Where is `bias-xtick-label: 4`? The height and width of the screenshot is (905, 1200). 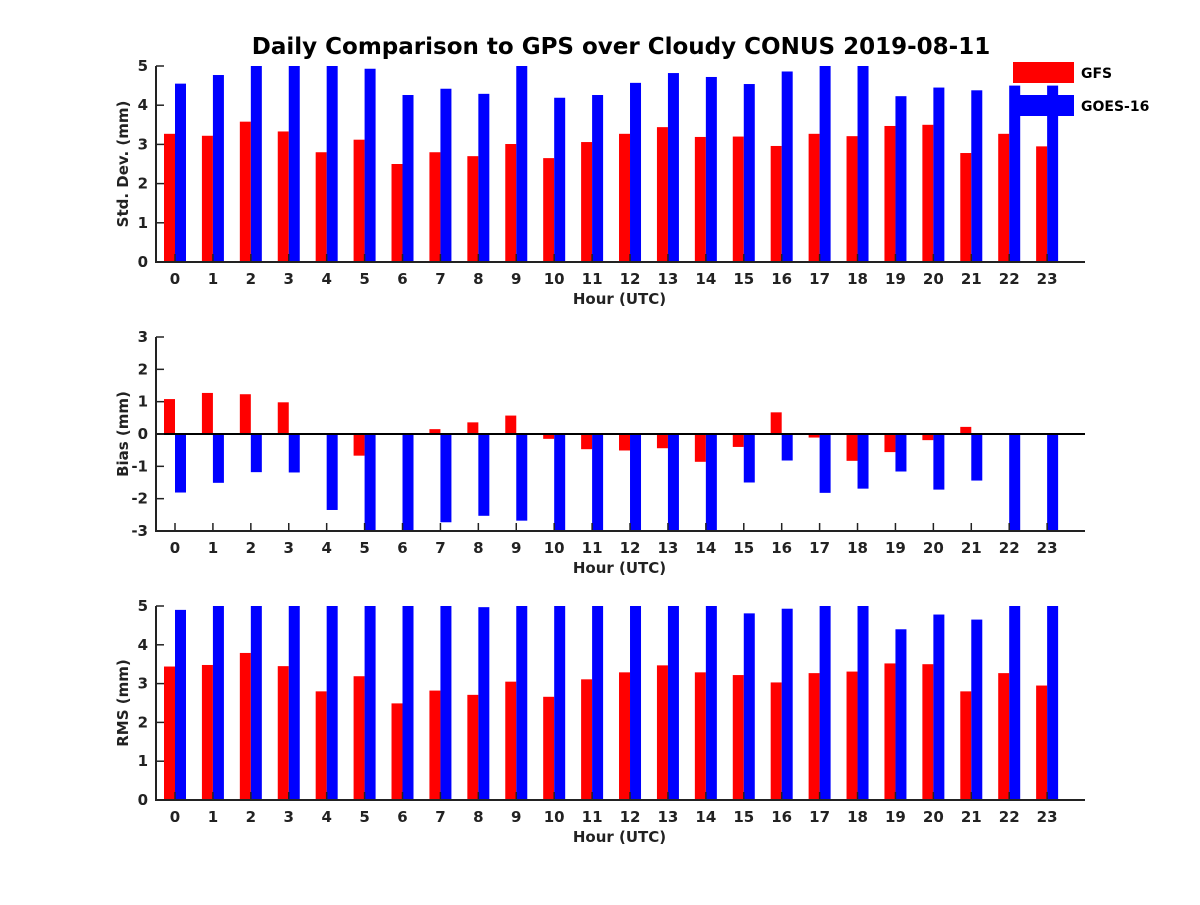
bias-xtick-label: 4 is located at coordinates (326, 548).